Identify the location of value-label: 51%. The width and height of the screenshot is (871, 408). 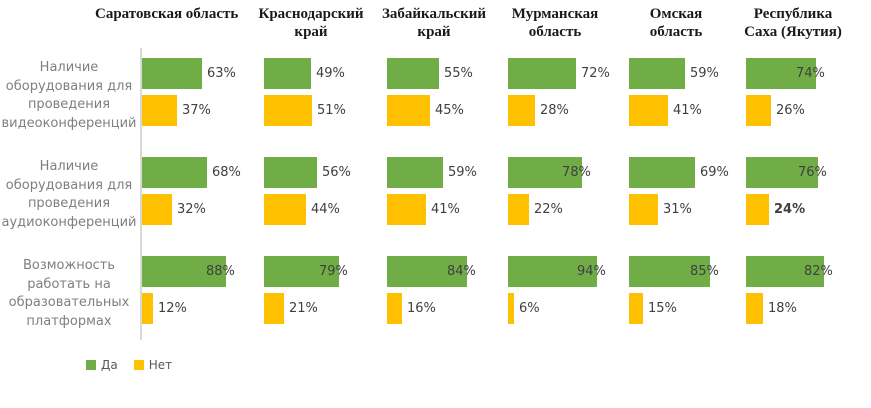
(331, 110).